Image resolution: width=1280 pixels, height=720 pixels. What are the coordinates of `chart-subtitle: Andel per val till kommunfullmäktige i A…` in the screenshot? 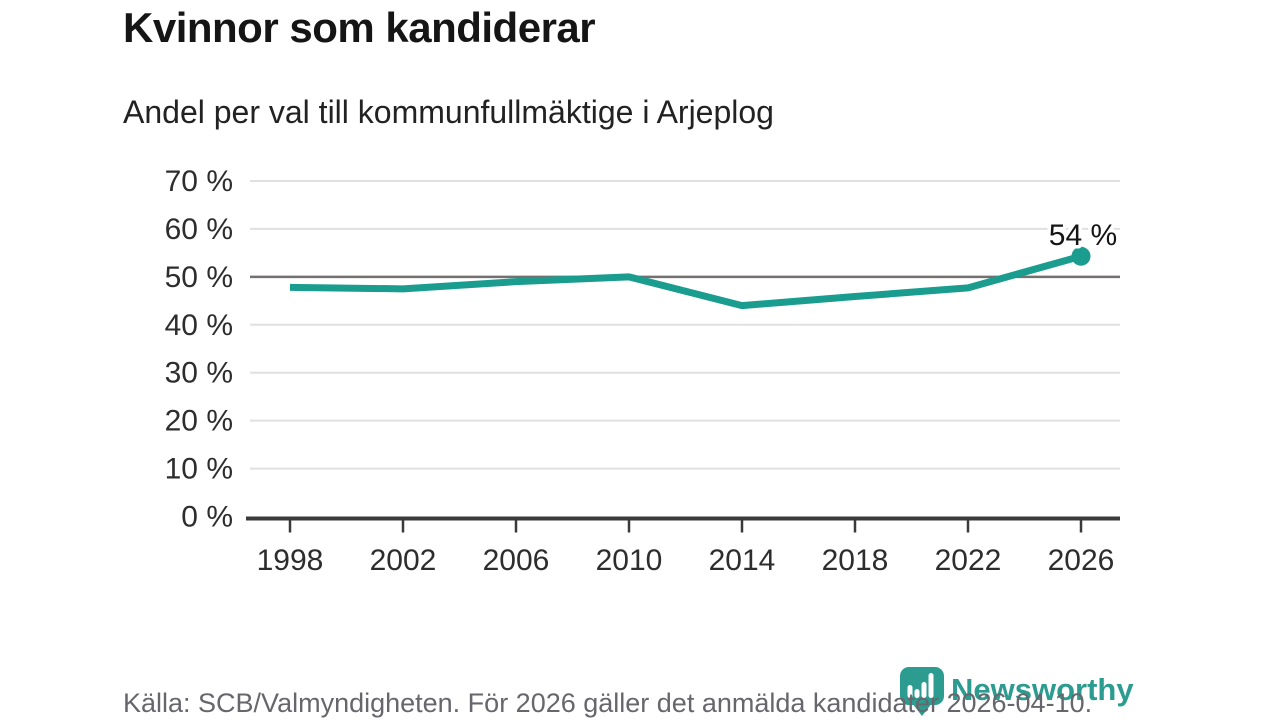 It's located at (448, 112).